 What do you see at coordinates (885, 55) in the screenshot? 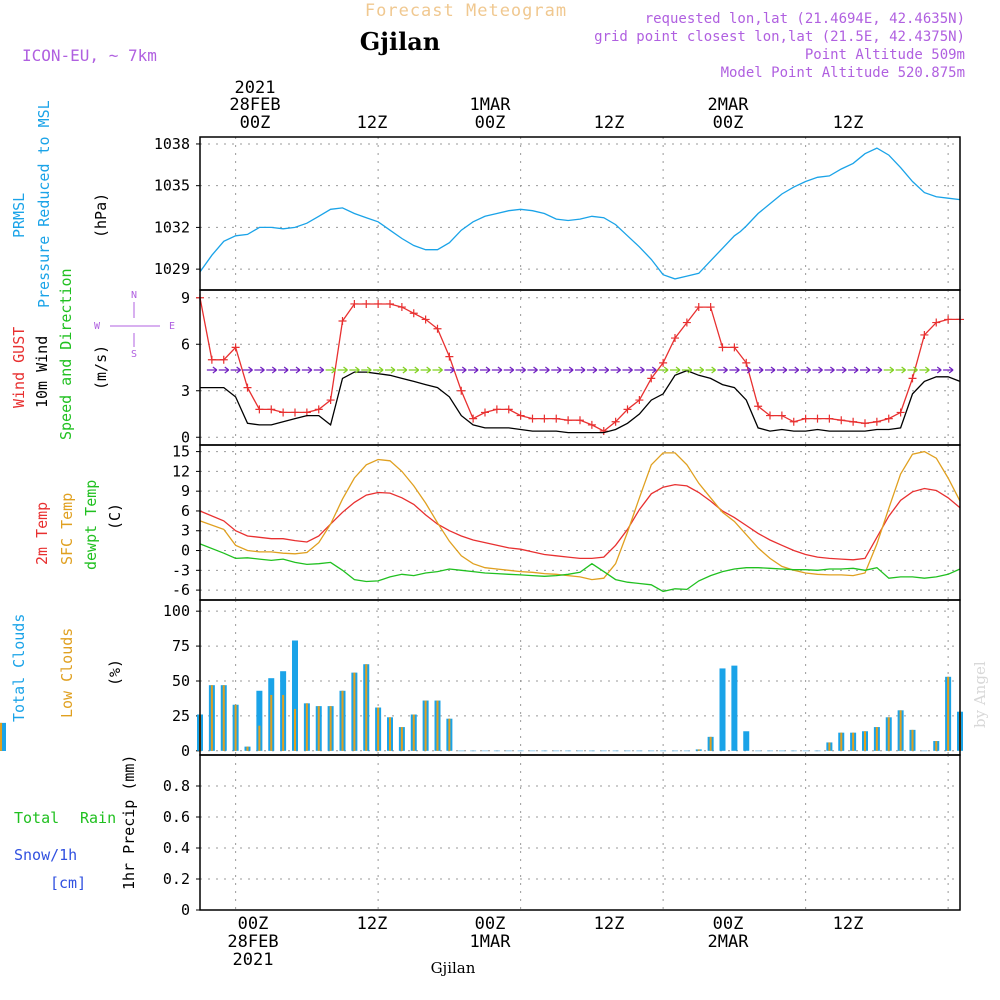
I see `point-altitude: Point Altitude 509m` at bounding box center [885, 55].